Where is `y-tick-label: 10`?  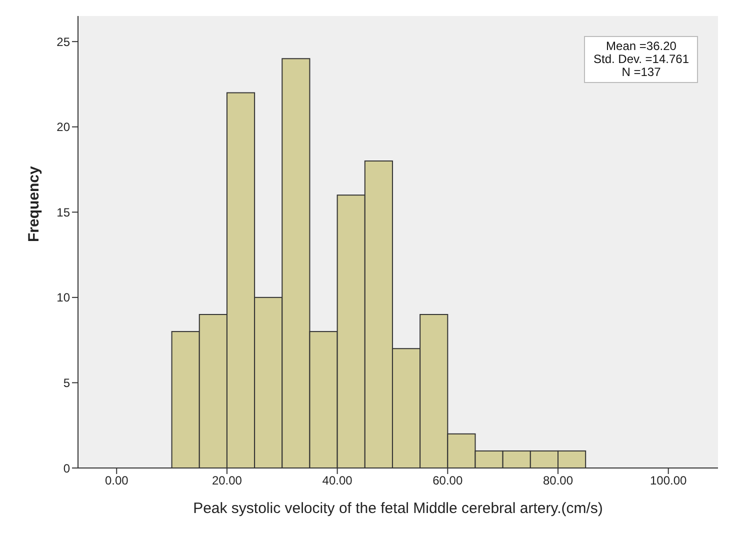 y-tick-label: 10 is located at coordinates (63, 297).